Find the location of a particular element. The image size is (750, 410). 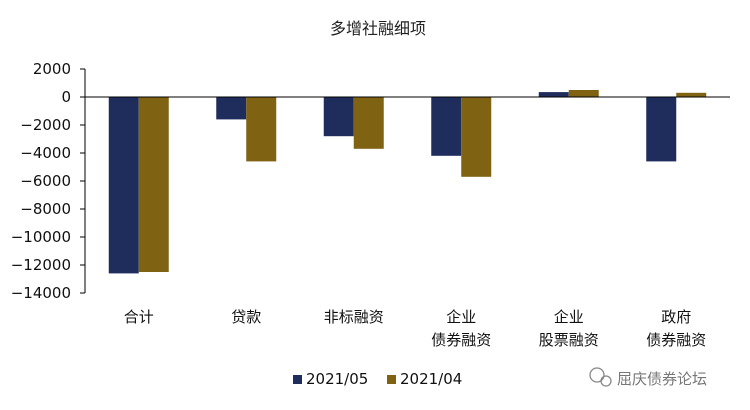

x-tick-label: 合计 is located at coordinates (139, 317).